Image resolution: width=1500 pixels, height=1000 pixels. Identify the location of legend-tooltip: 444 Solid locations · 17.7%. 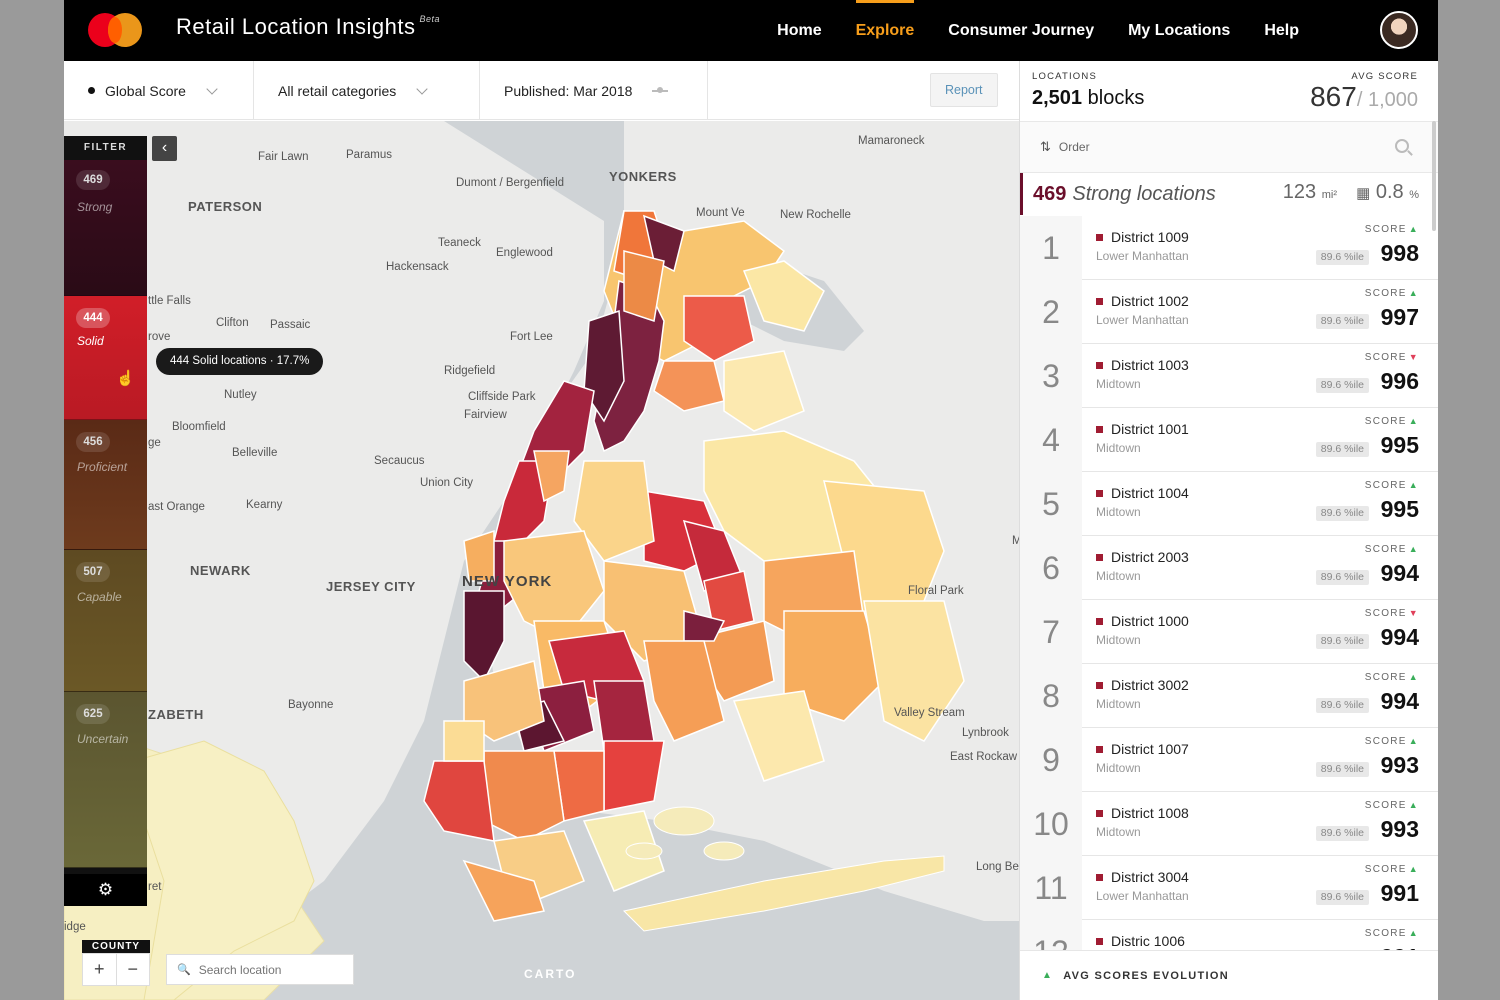
(240, 361).